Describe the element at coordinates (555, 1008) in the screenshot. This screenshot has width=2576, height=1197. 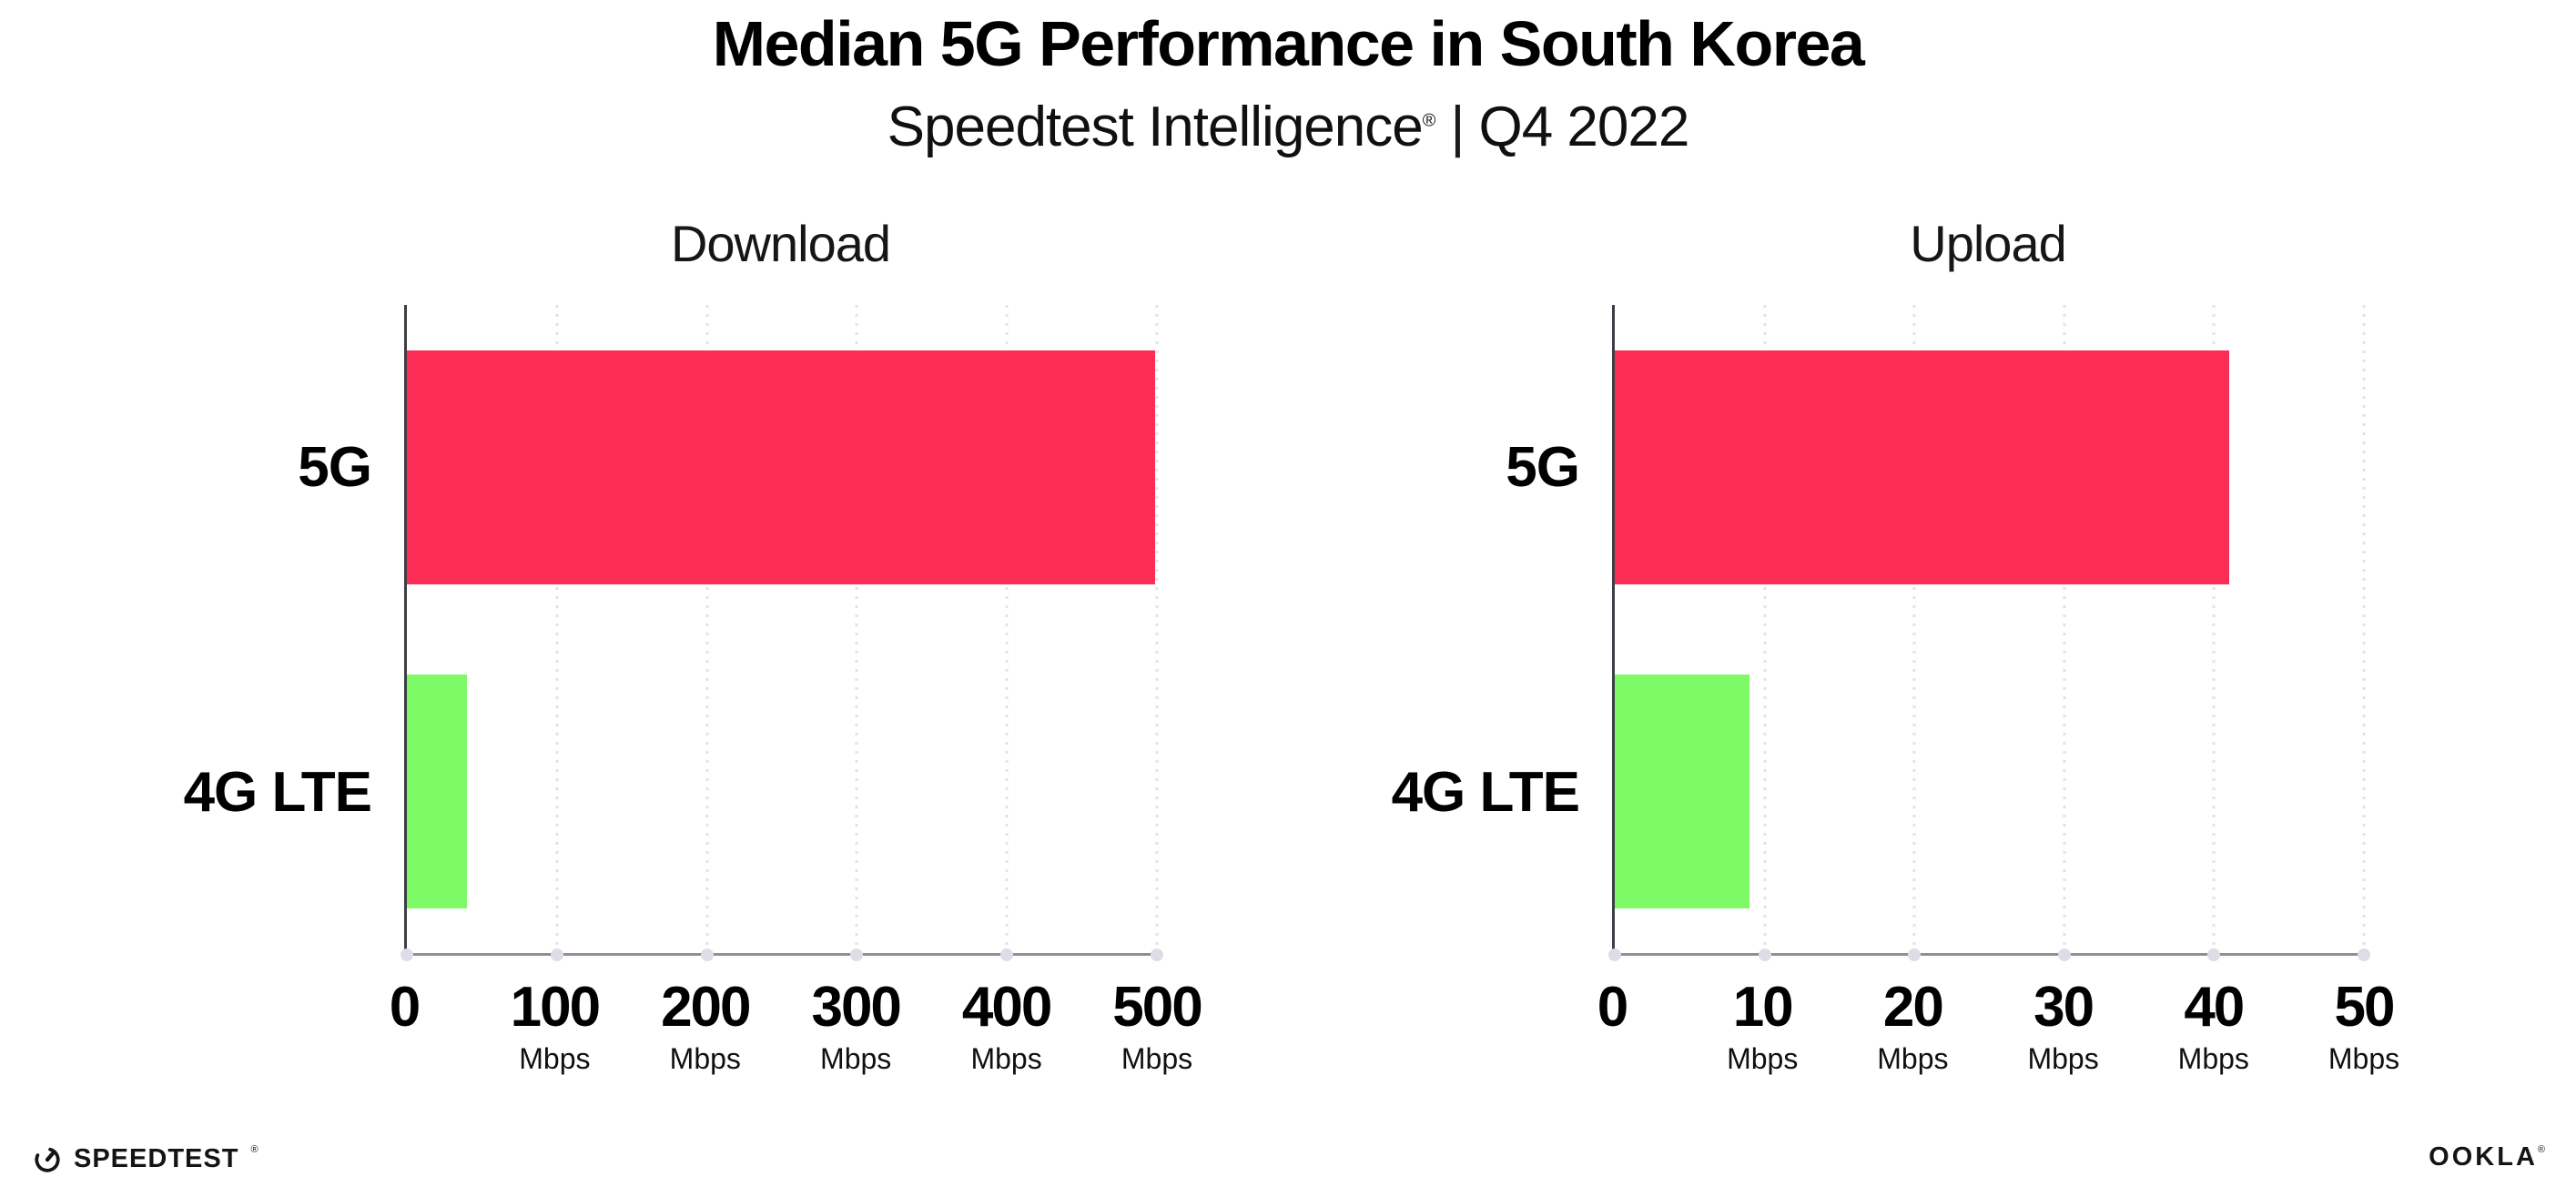
I see `x-tick-value: 100` at that location.